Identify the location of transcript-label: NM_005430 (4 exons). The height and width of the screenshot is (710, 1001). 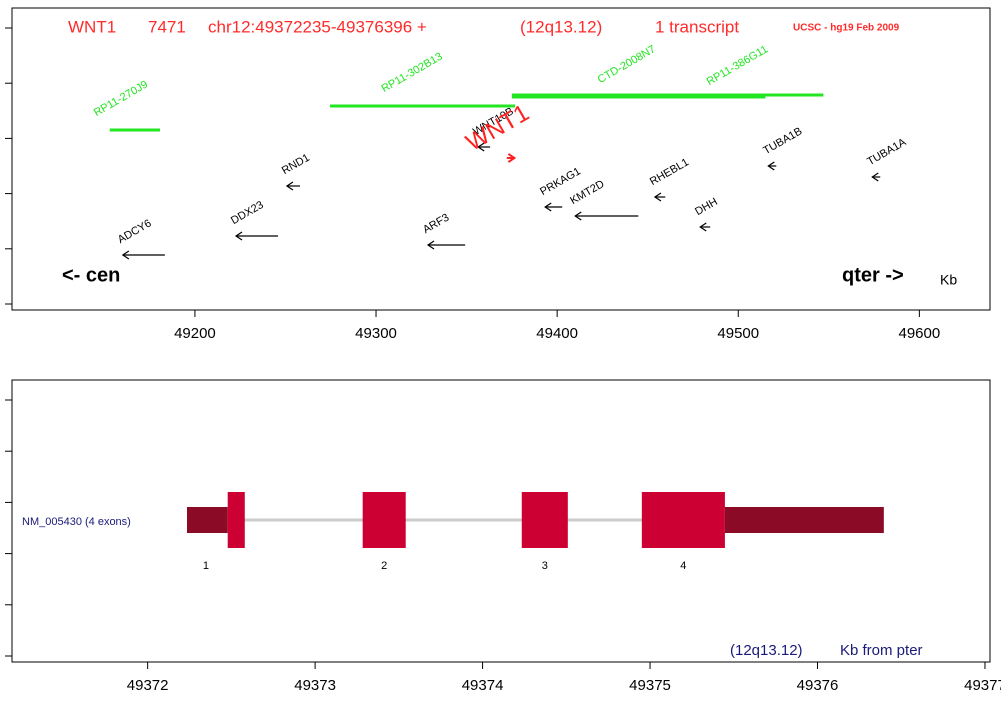
(76, 522).